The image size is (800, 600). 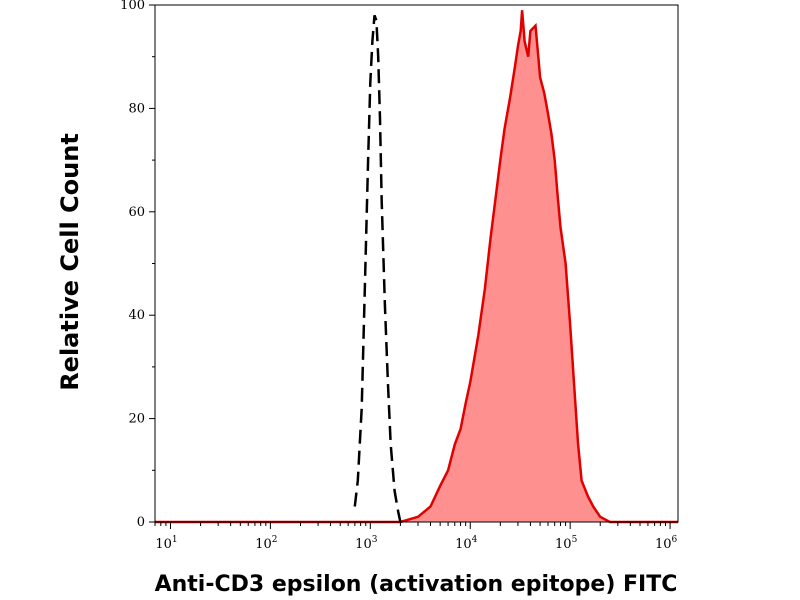 What do you see at coordinates (136, 315) in the screenshot?
I see `y-tick-label: 40` at bounding box center [136, 315].